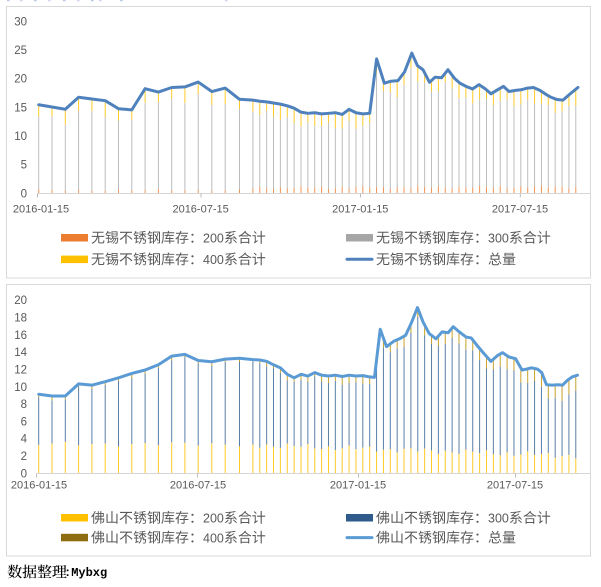  What do you see at coordinates (20, 108) in the screenshot?
I see `svg-text: 15` at bounding box center [20, 108].